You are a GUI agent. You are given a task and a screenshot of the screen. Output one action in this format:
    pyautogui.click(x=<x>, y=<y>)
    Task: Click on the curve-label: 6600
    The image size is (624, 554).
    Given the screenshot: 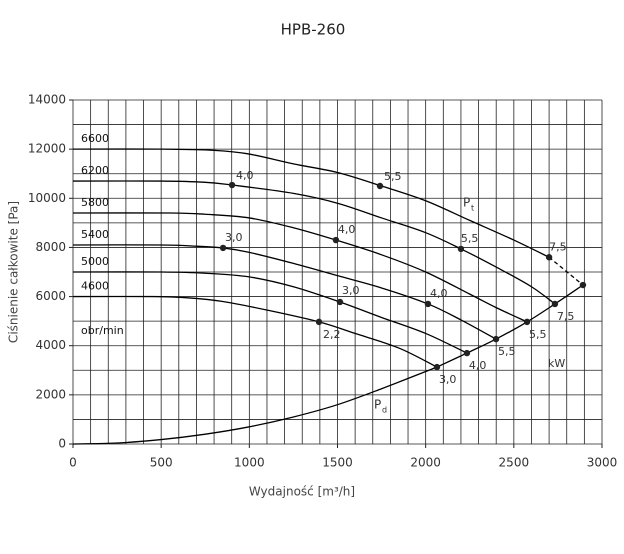 What is the action you would take?
    pyautogui.click(x=95, y=138)
    